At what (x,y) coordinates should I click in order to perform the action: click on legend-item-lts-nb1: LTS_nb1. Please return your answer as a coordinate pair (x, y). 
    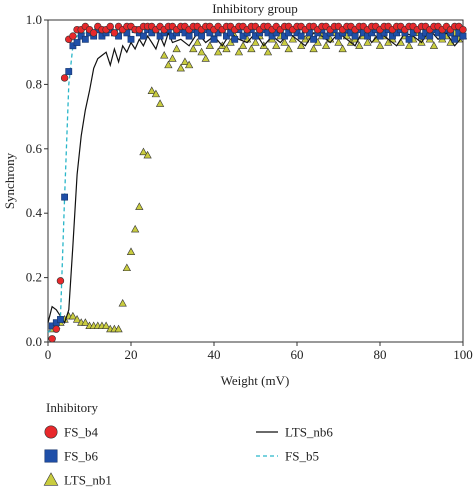
    Looking at the image, I should click on (77, 480).